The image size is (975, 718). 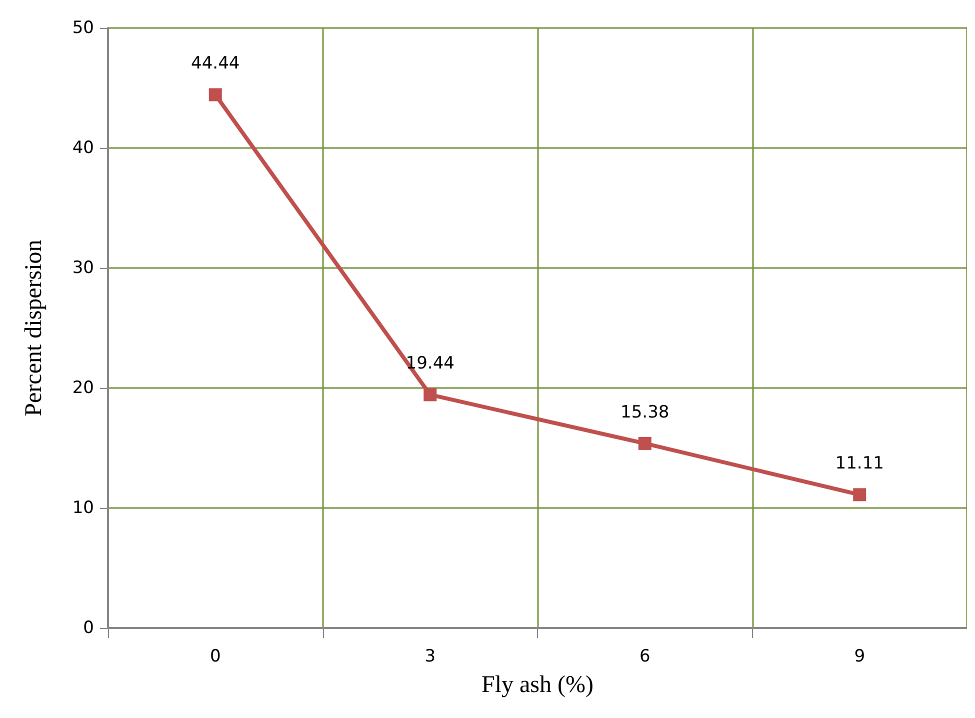 What do you see at coordinates (860, 656) in the screenshot?
I see `x-tick-label: 9` at bounding box center [860, 656].